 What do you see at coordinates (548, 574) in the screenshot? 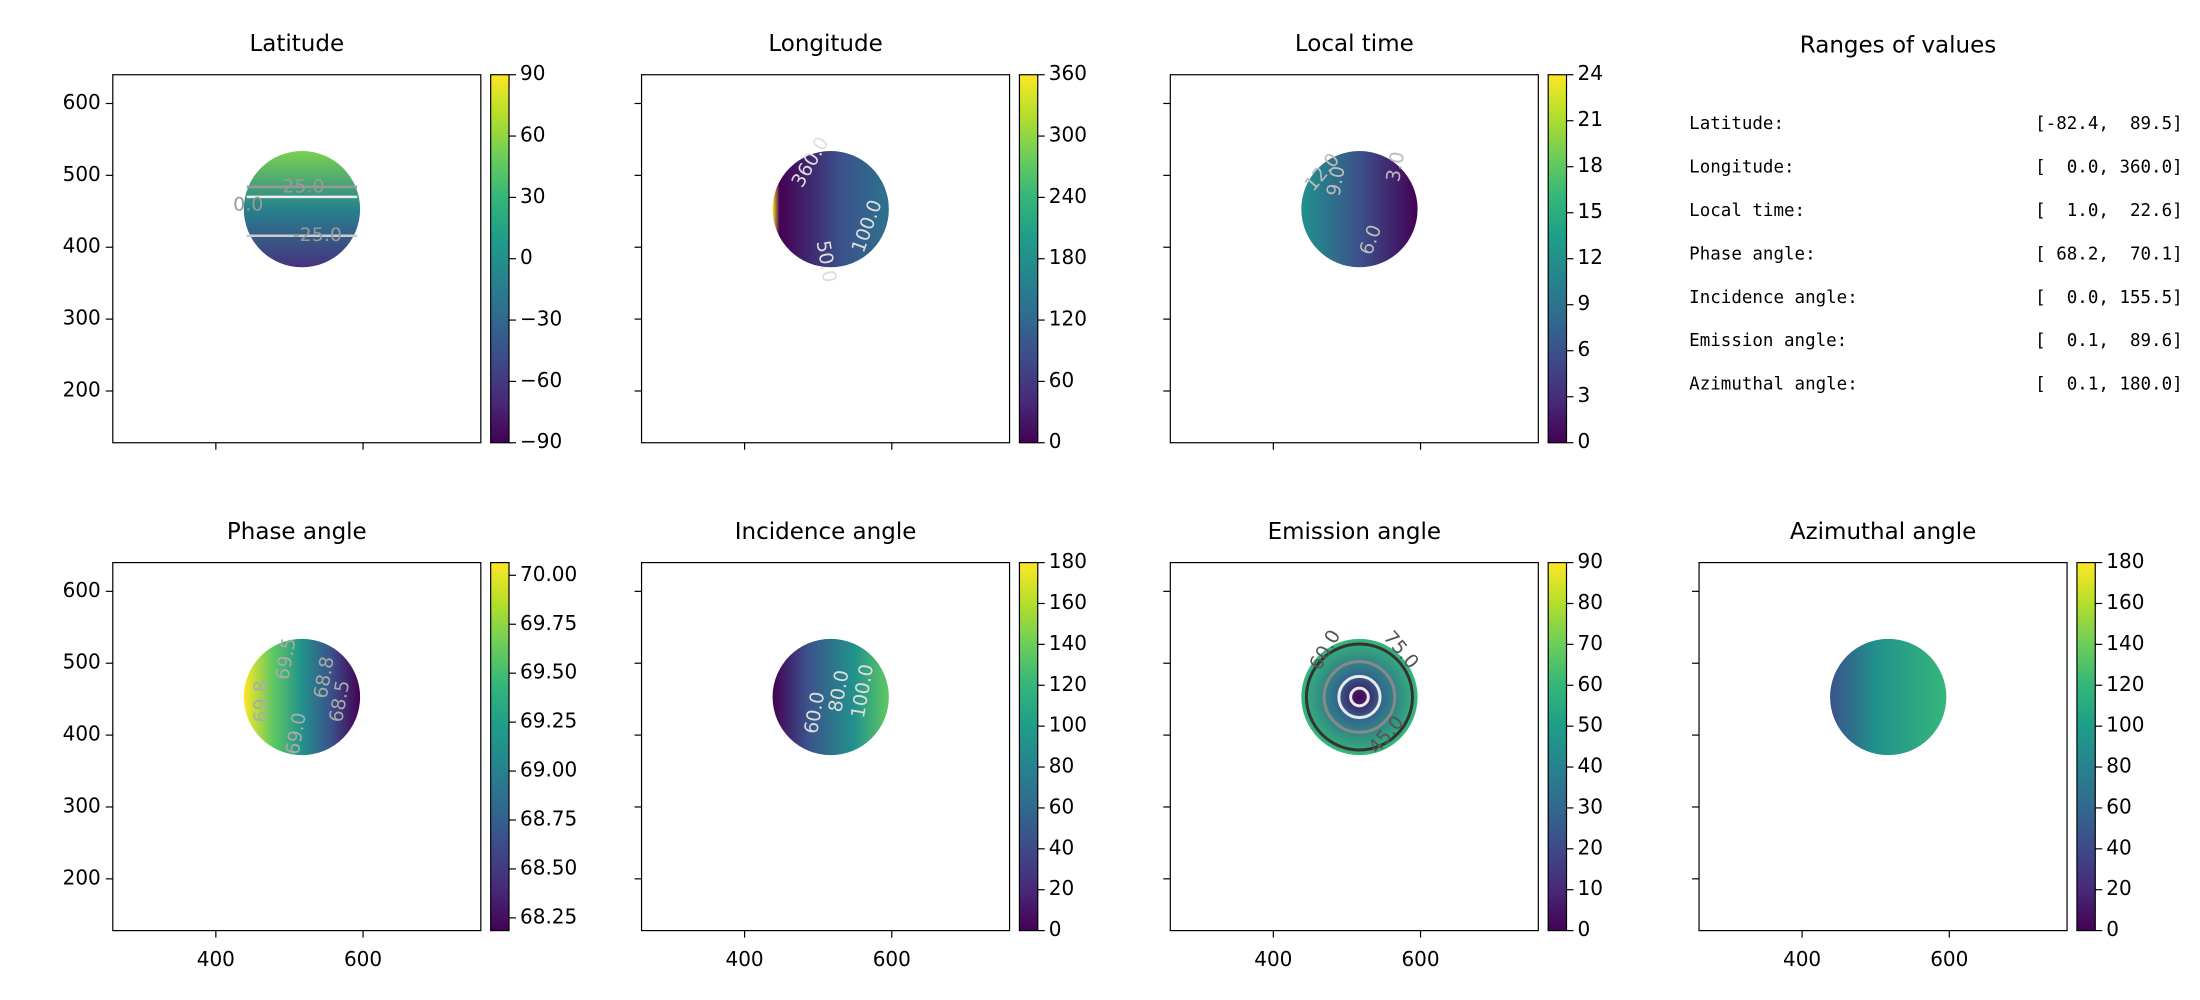
I see `colorbar-tick-label: 70.00` at bounding box center [548, 574].